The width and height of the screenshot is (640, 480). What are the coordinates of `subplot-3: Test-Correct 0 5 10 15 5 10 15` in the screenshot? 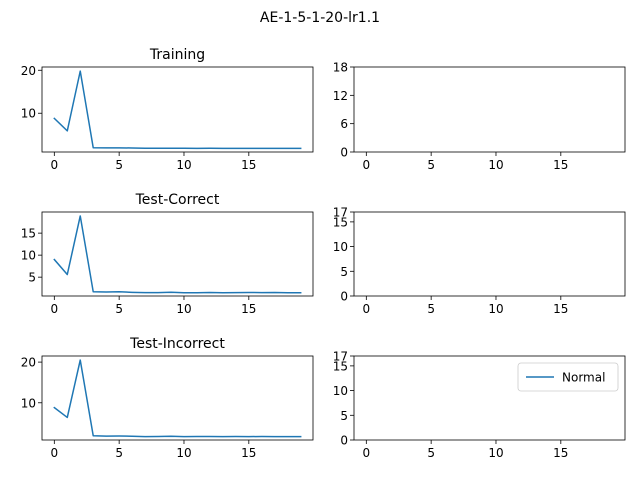 It's located at (167, 254).